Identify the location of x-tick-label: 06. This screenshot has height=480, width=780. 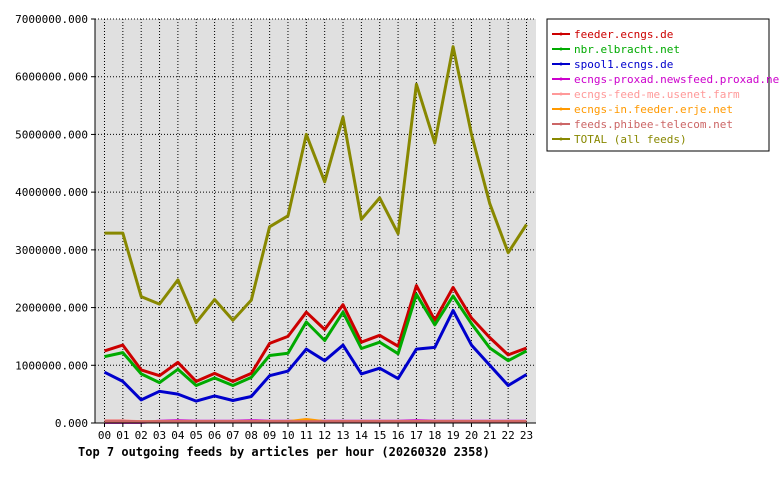
(214, 435).